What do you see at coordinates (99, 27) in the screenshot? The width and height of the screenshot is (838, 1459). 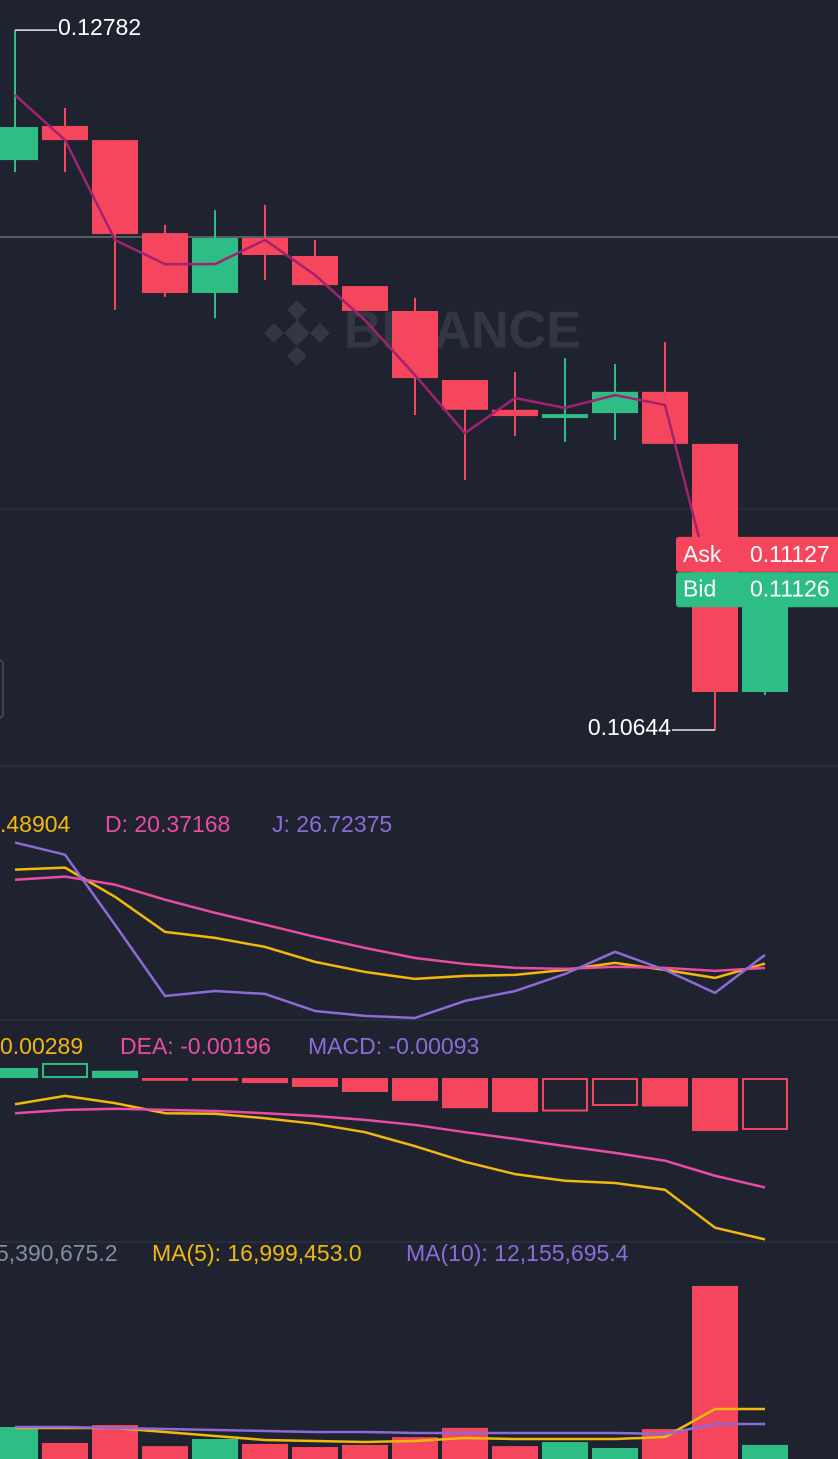 I see `high-label: 0.12782` at bounding box center [99, 27].